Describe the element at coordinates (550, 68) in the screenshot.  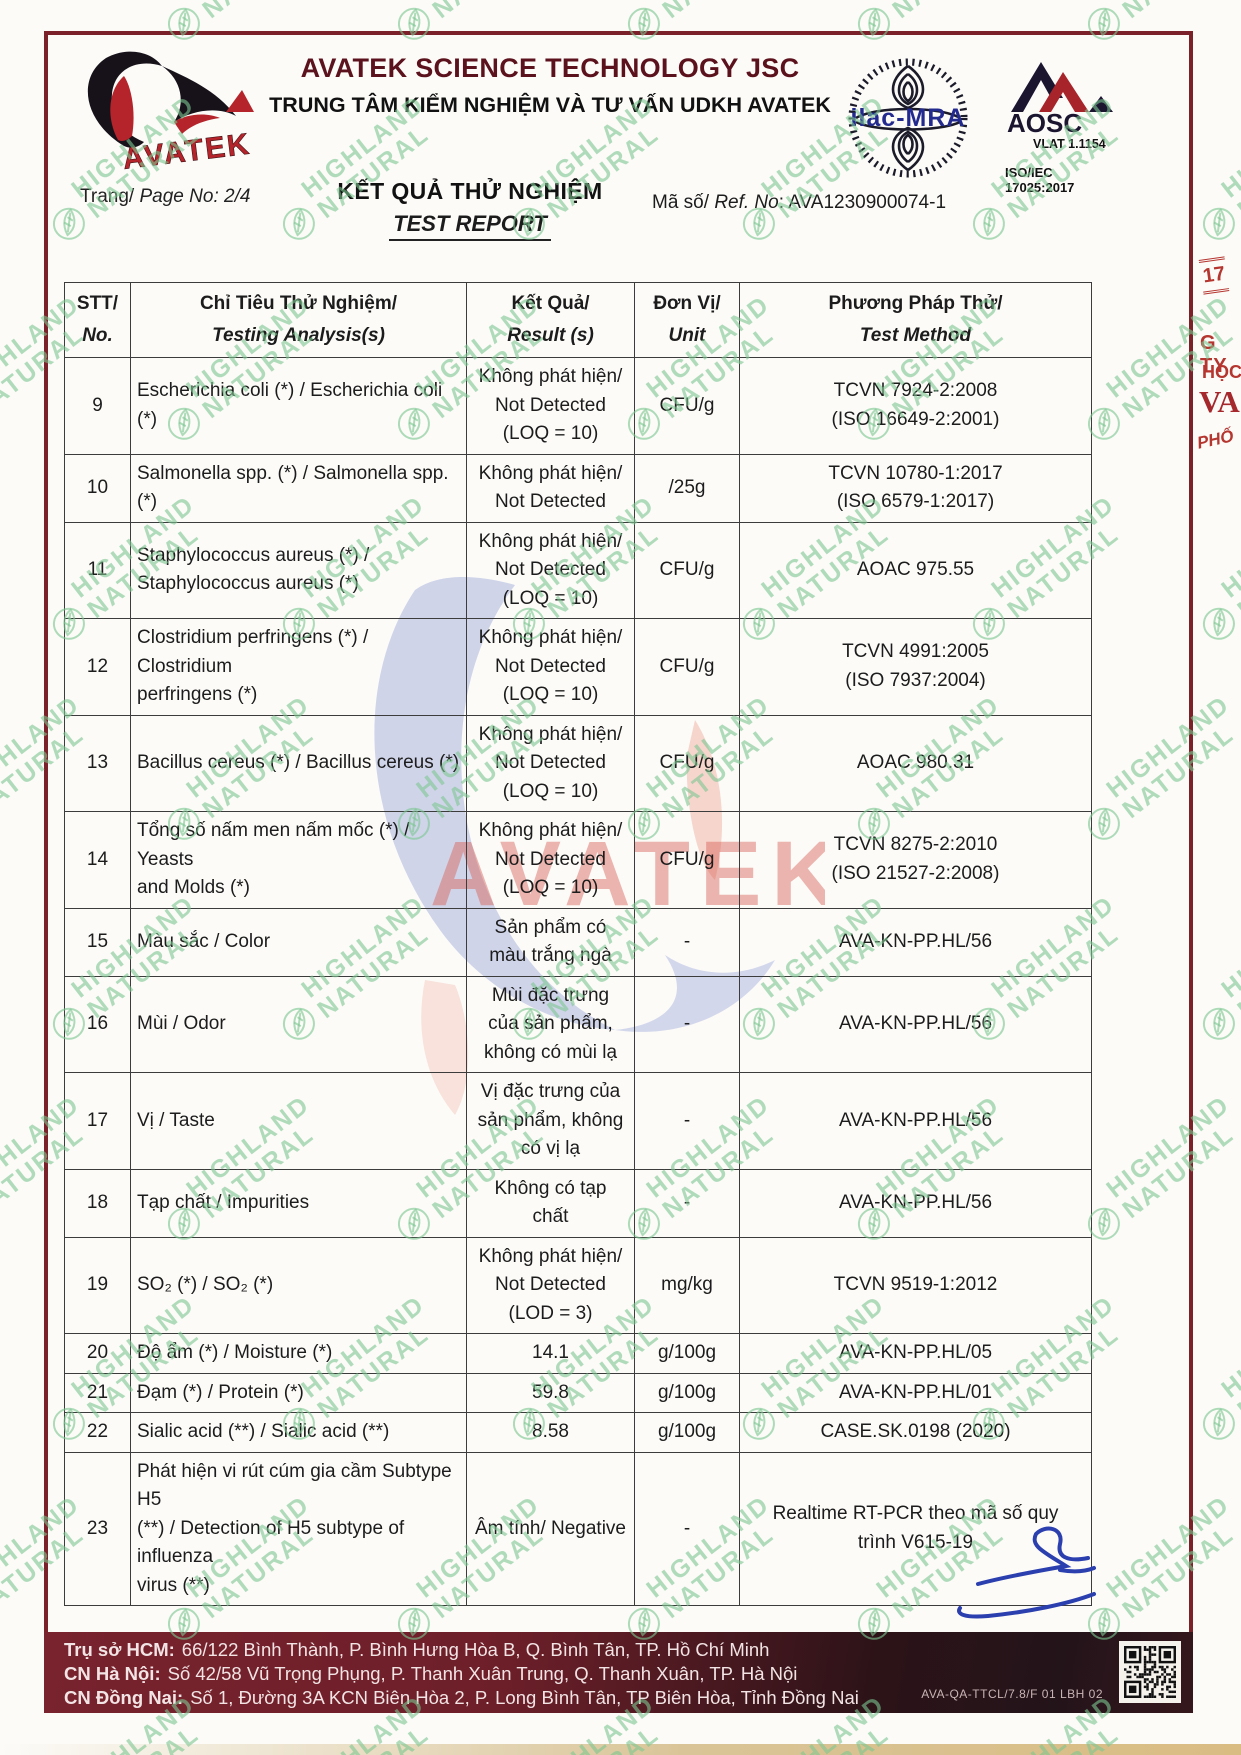
I see `company-name-en: AVATEK SCIENCE TECHNOLOGY JSC` at that location.